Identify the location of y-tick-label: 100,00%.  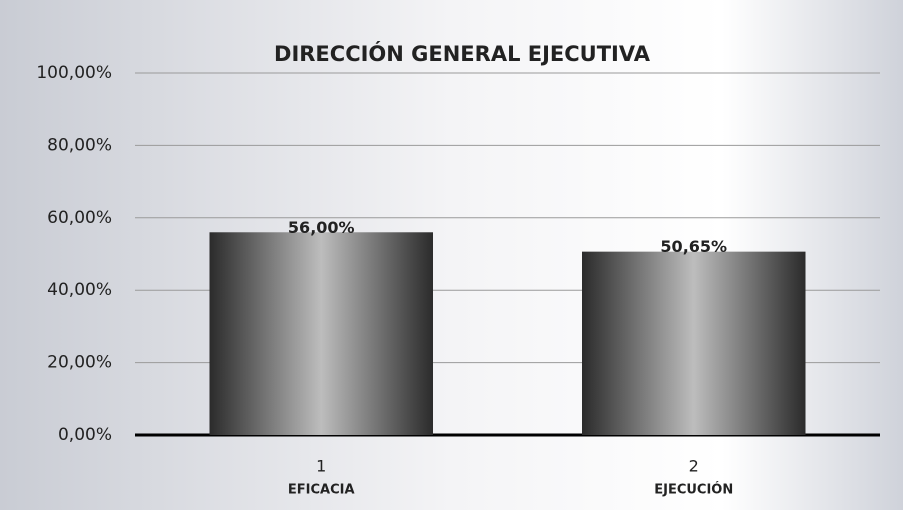
(74, 73).